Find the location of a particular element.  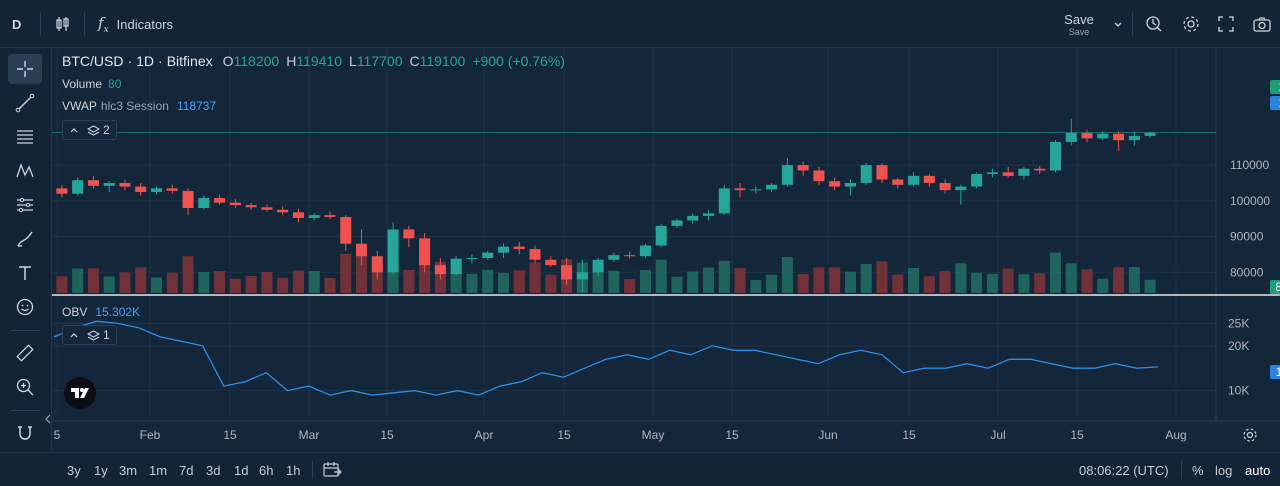

trend-line-tool is located at coordinates (25, 103).